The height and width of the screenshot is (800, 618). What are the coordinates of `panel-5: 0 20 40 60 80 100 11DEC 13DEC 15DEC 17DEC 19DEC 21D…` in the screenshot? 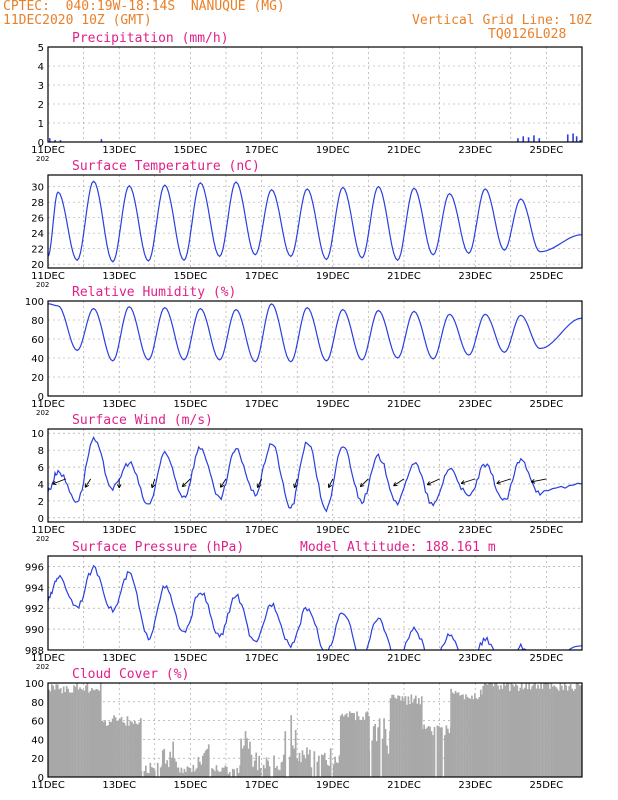 It's located at (304, 729).